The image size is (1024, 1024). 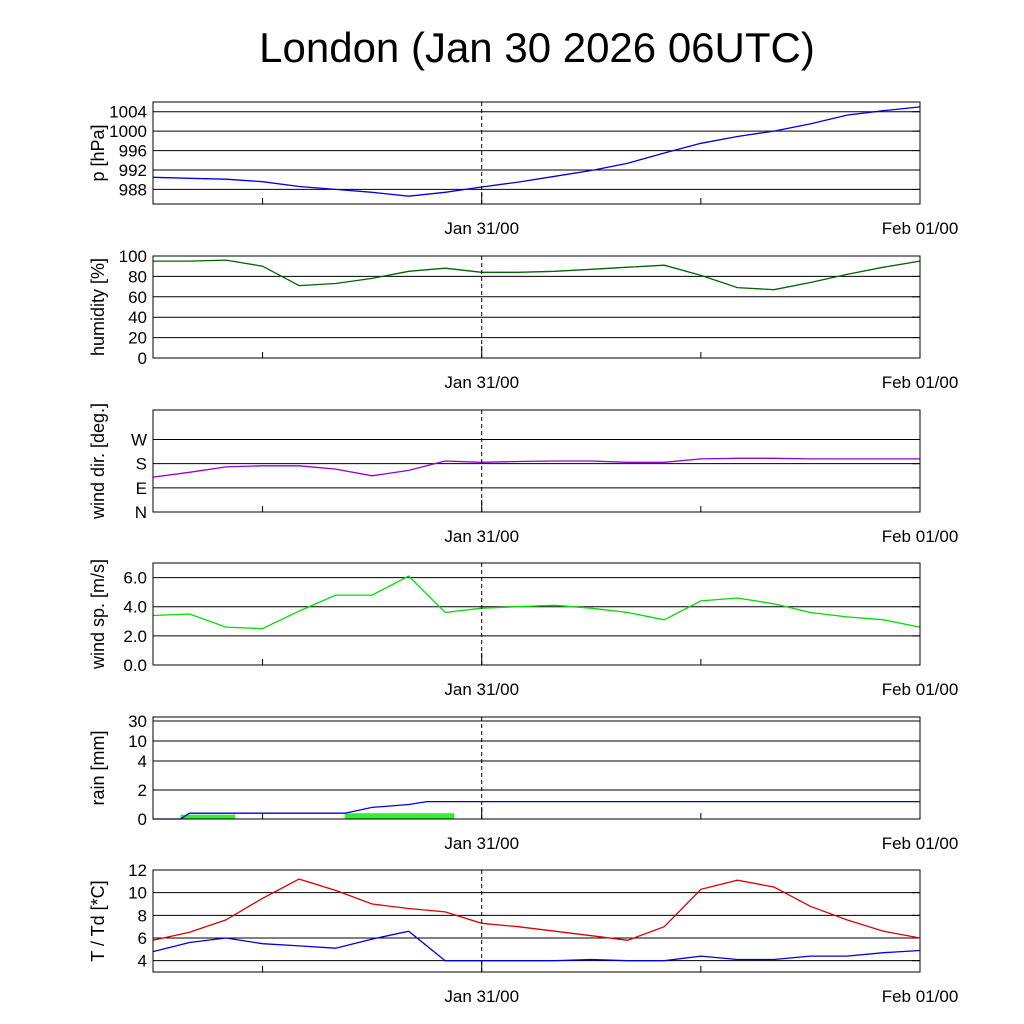 What do you see at coordinates (98, 461) in the screenshot?
I see `y-axis-label: wind dir. [deg.]` at bounding box center [98, 461].